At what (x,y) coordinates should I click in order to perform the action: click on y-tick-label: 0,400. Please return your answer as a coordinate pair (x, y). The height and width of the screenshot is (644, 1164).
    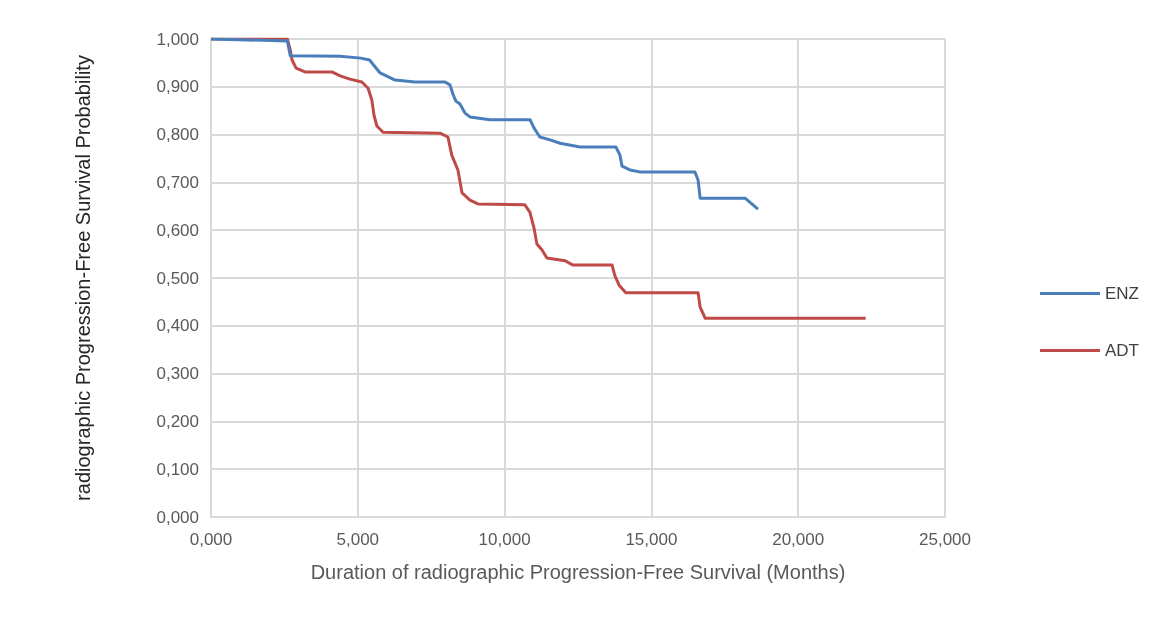
    Looking at the image, I should click on (177, 326).